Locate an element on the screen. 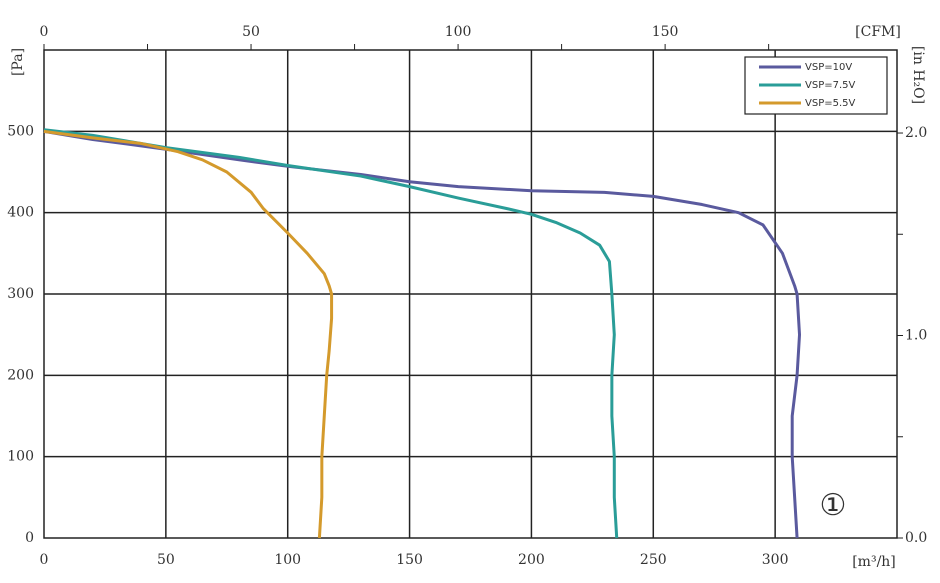 The image size is (940, 583). y-axis-label: [Pa] is located at coordinates (18, 62).